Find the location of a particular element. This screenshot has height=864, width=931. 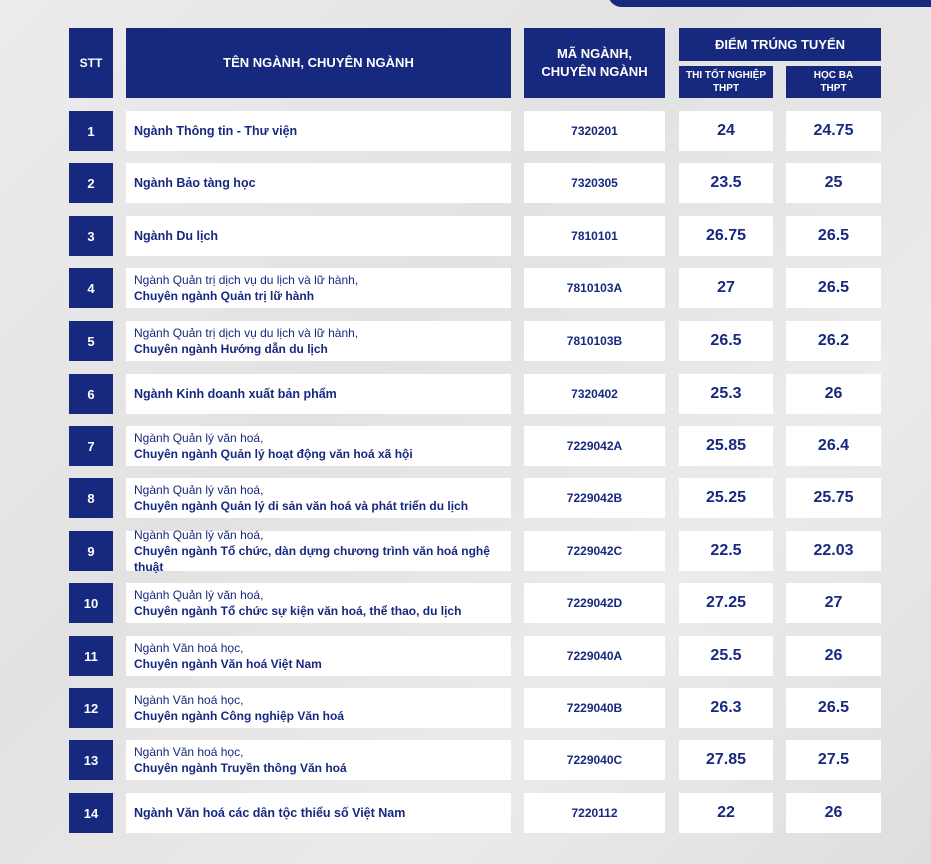

row-program-line: Chuyên ngành Quản trị lữ hành is located at coordinates (224, 295).